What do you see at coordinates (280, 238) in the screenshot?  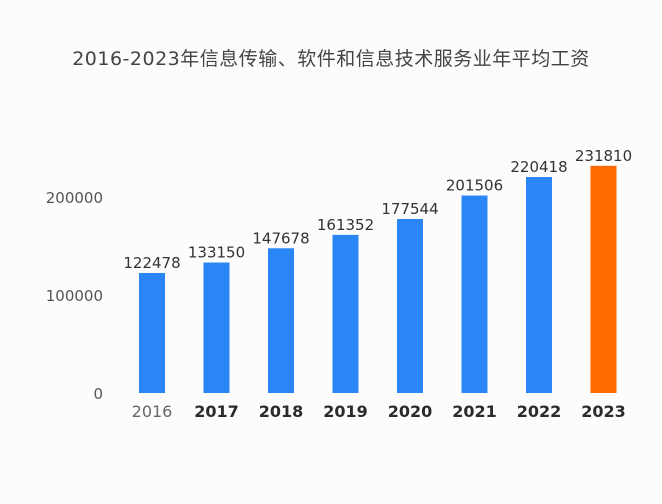 I see `data-label-2018: 147678` at bounding box center [280, 238].